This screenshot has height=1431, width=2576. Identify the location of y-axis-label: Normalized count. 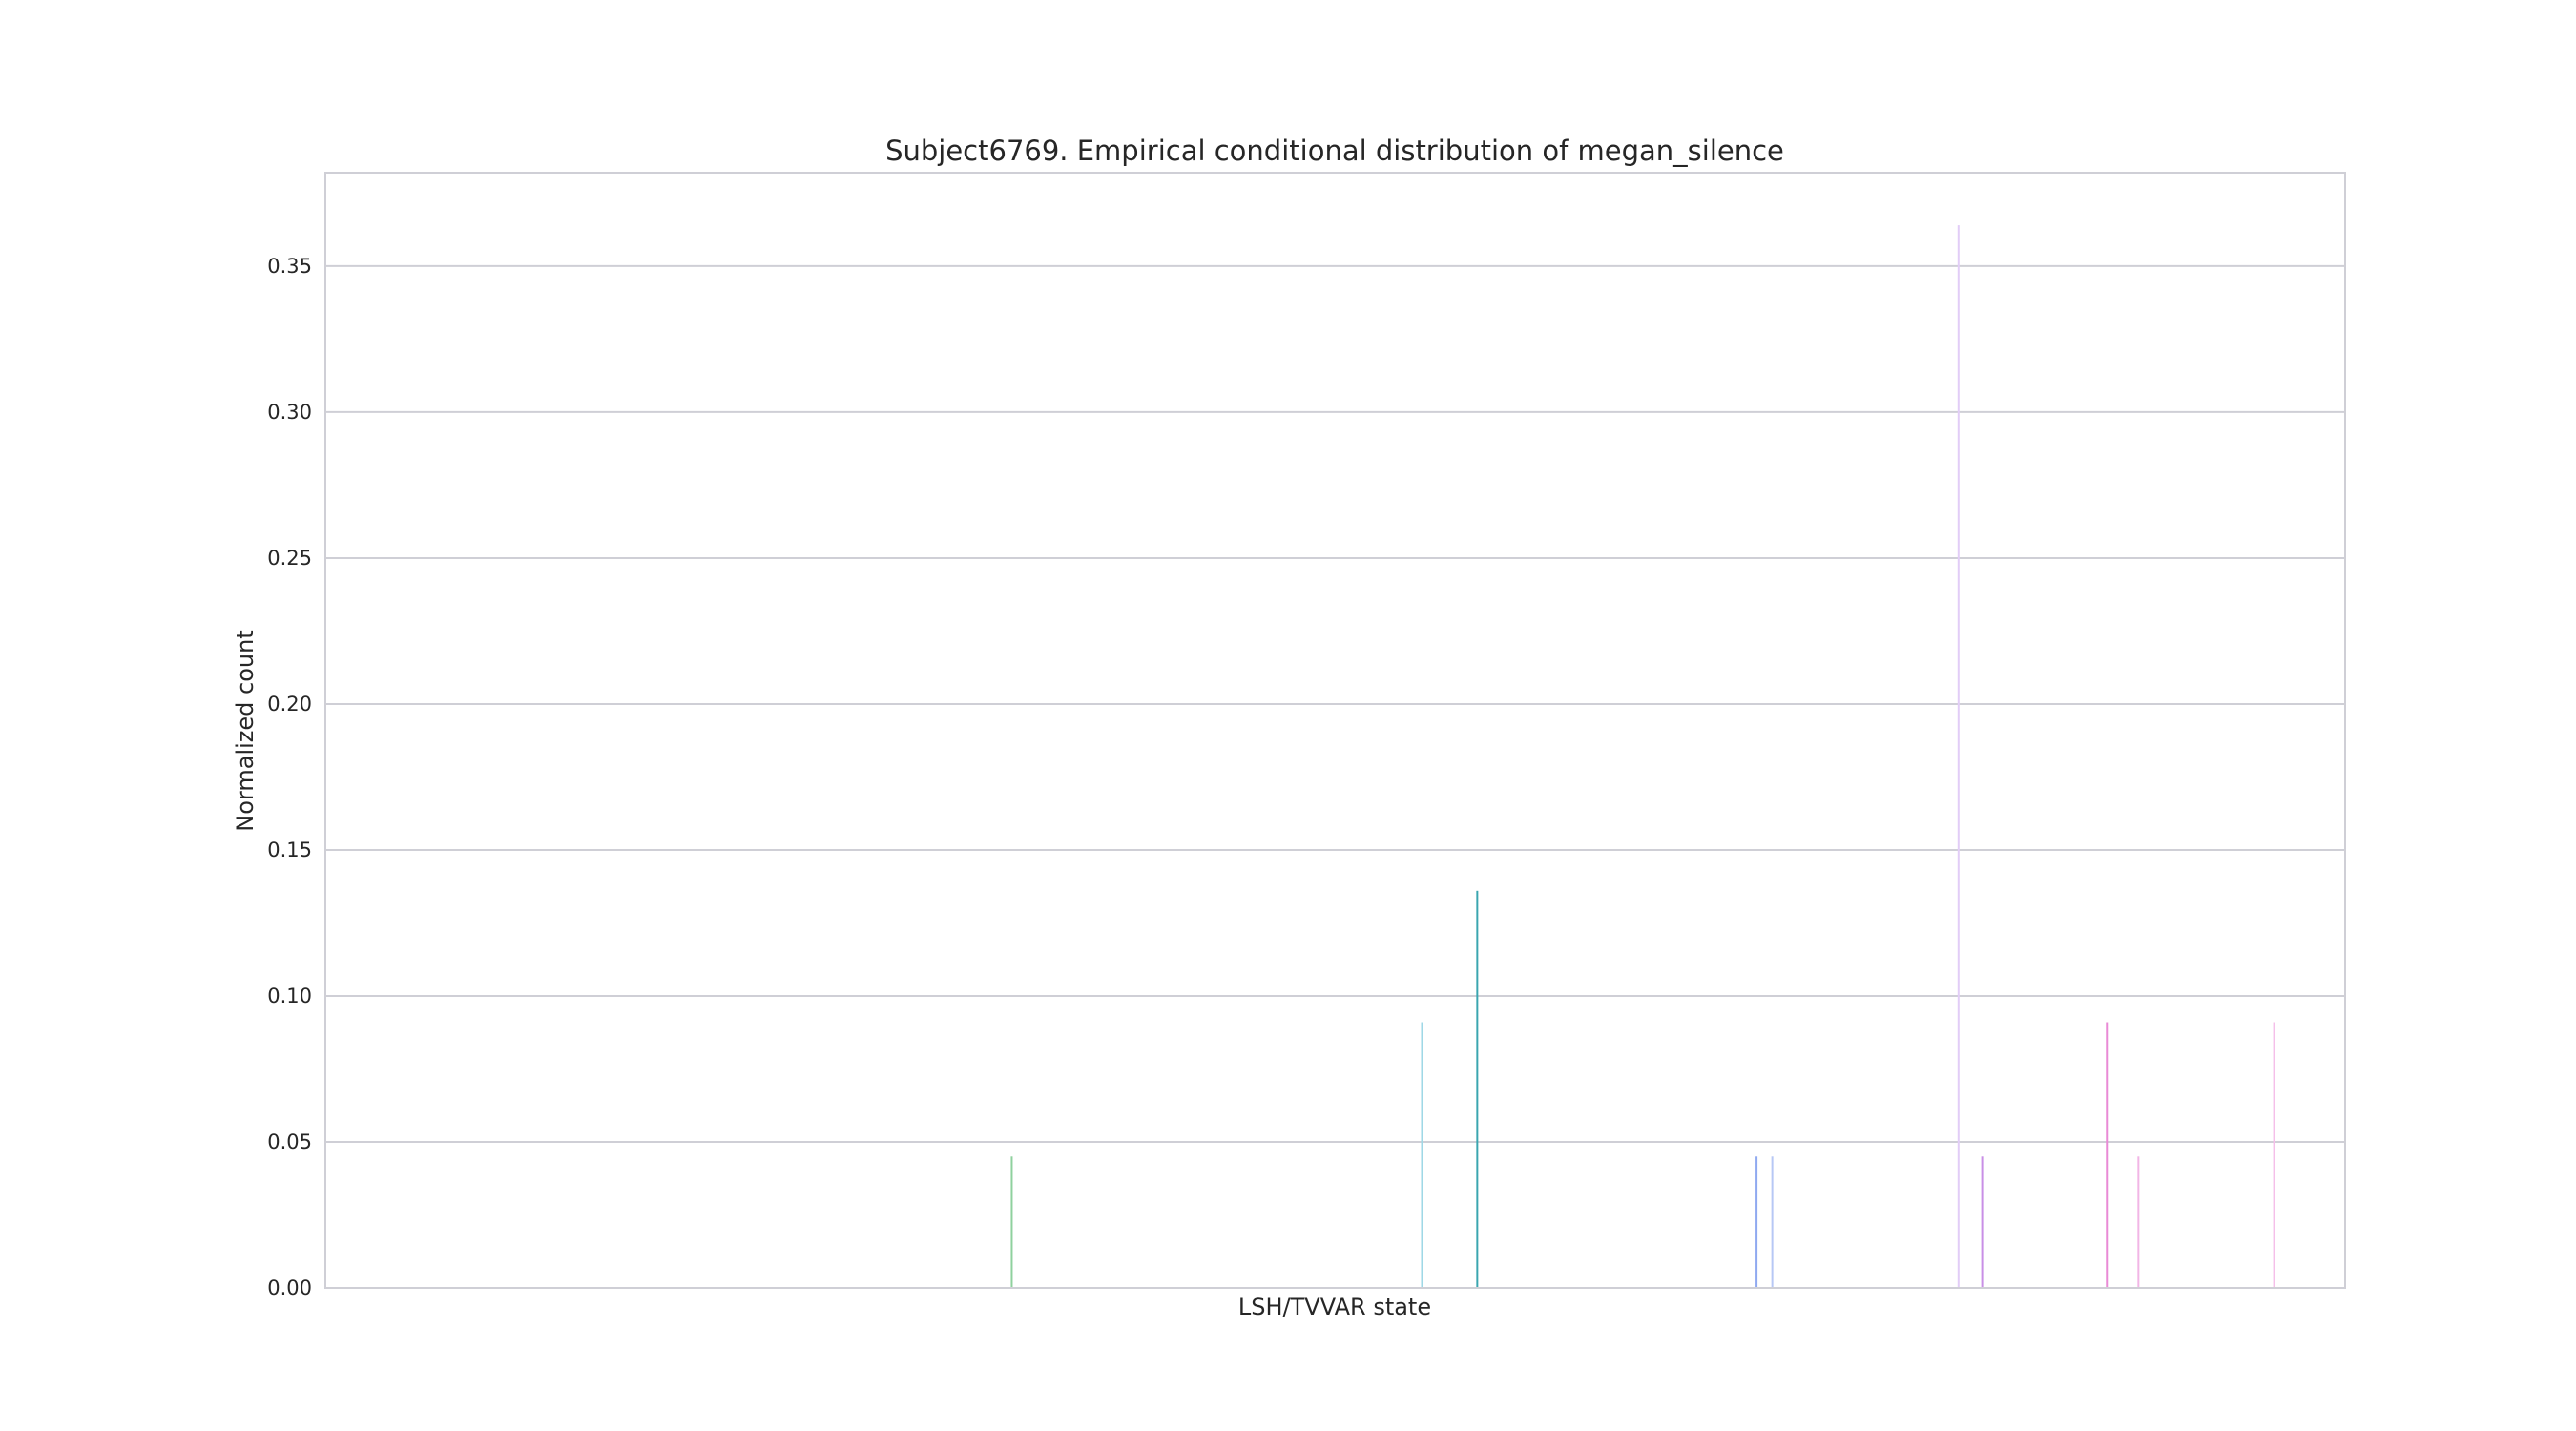
(245, 731).